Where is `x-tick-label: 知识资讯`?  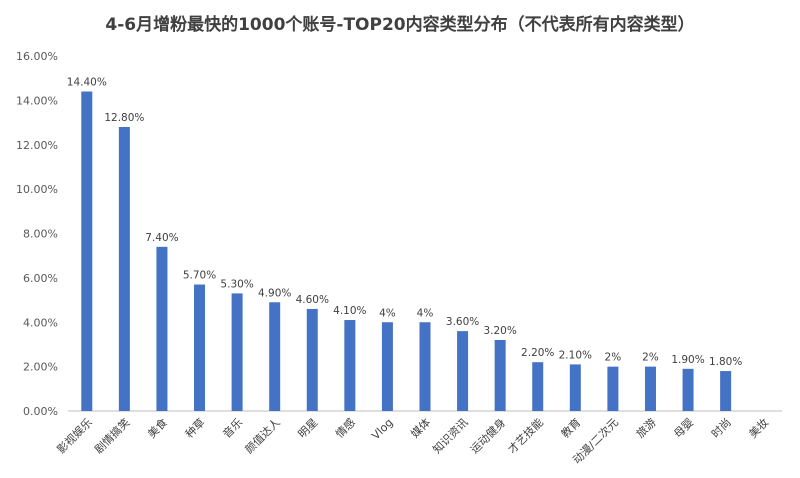
x-tick-label: 知识资讯 is located at coordinates (450, 435).